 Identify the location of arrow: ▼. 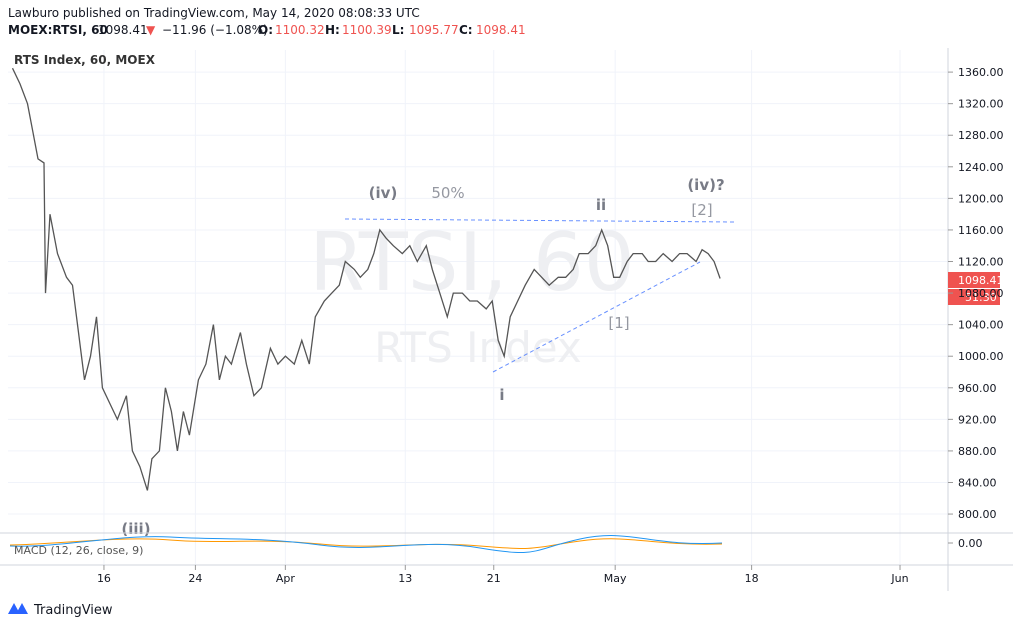
(151, 30).